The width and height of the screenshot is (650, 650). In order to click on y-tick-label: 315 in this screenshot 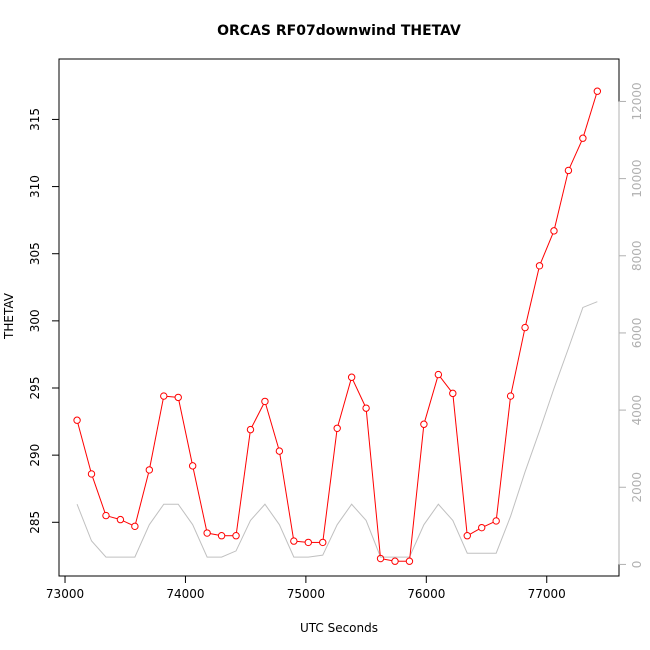, I will do `click(35, 119)`.